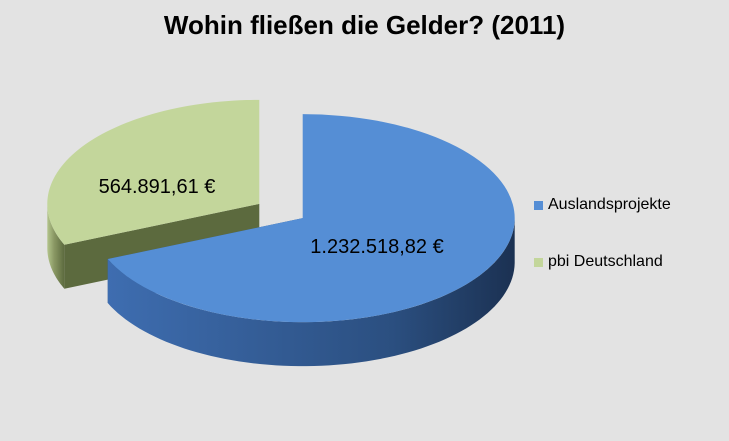 This screenshot has width=729, height=441. I want to click on data-label-auslandsprojekte: 1.232.518,82 €, so click(377, 247).